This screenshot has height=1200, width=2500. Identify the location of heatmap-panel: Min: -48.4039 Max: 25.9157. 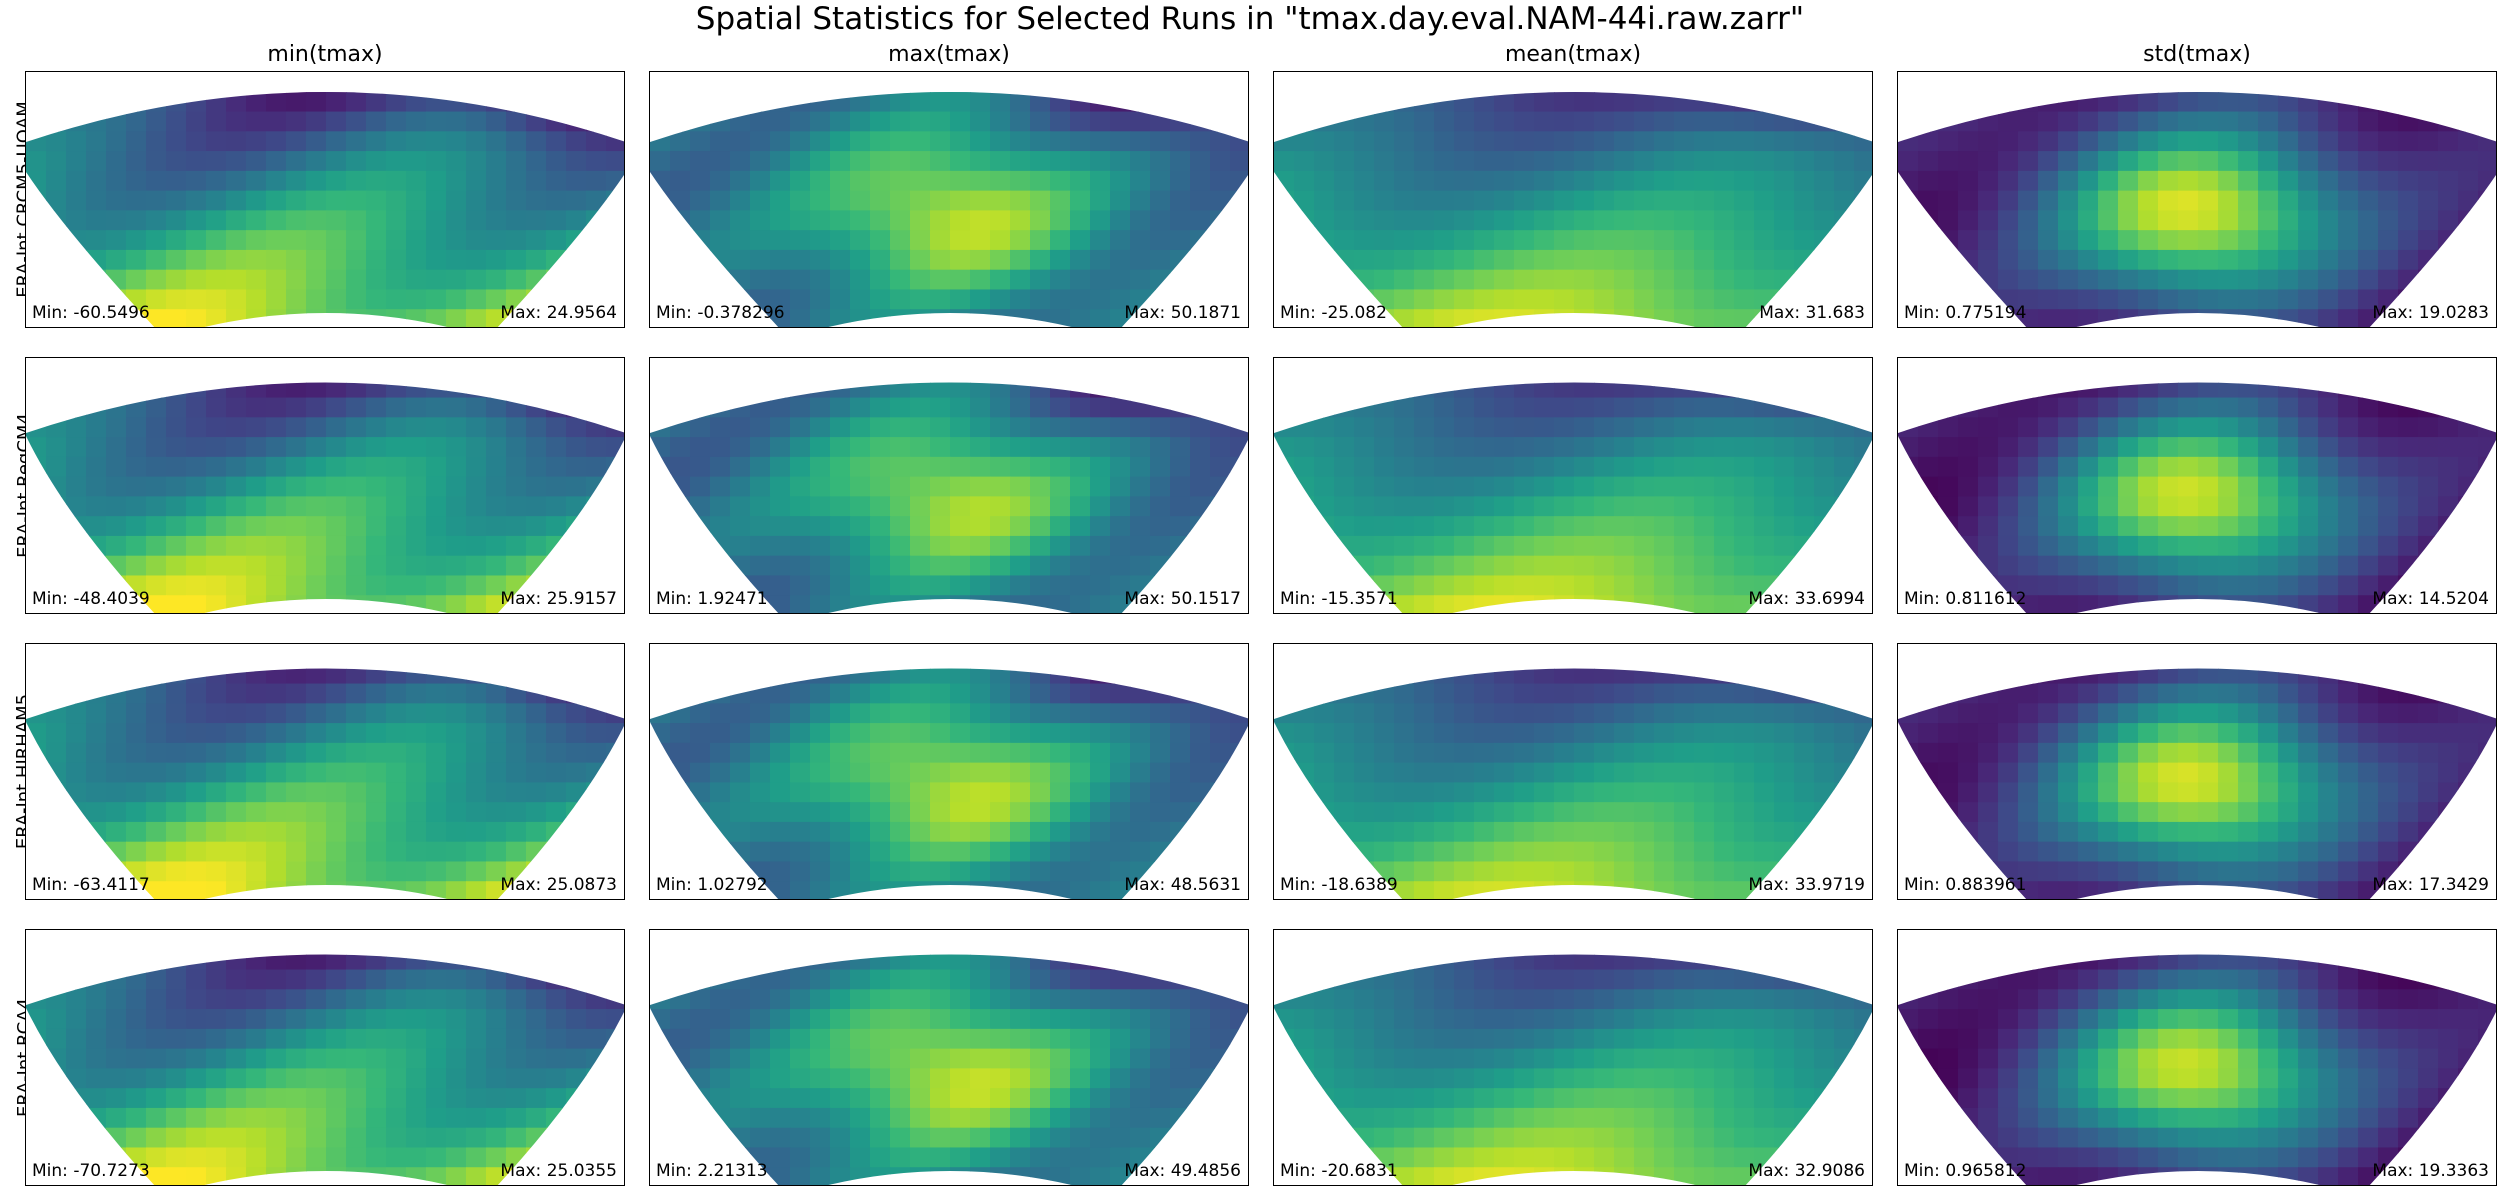
(325, 485).